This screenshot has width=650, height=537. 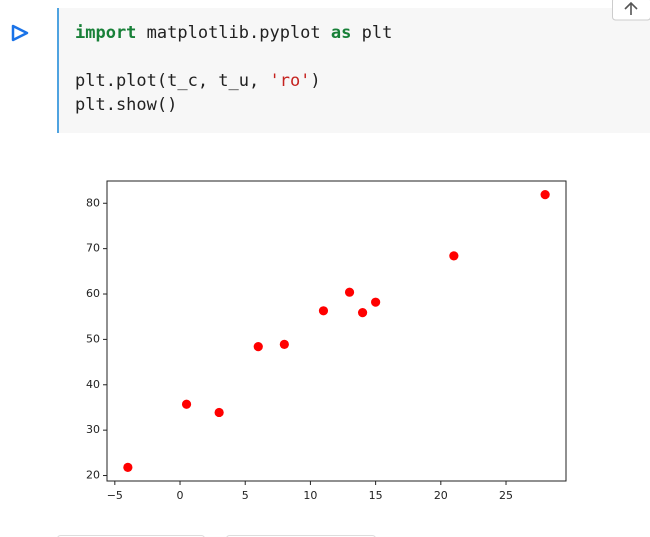 What do you see at coordinates (93, 338) in the screenshot?
I see `y-tick-label: 50` at bounding box center [93, 338].